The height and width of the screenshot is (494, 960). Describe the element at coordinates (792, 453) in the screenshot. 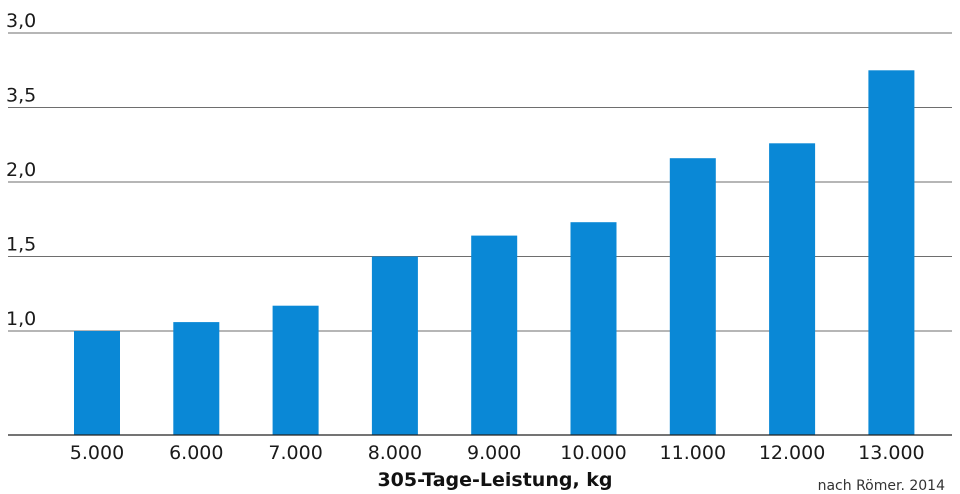

I see `x-tick-label: 12.000` at that location.